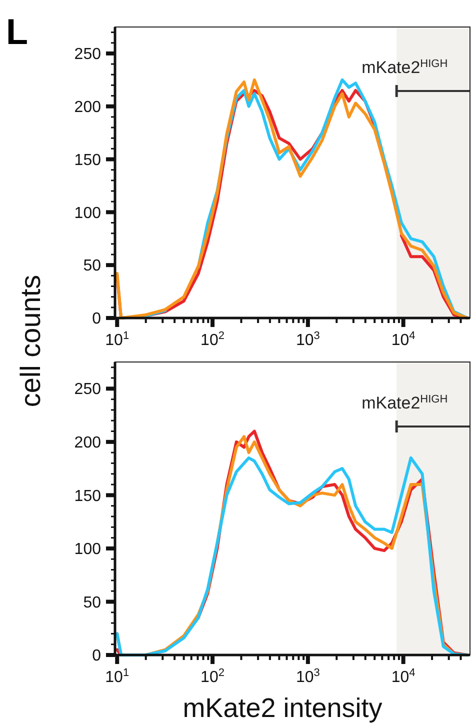 The image size is (475, 728). I want to click on text: L, so click(17, 31).